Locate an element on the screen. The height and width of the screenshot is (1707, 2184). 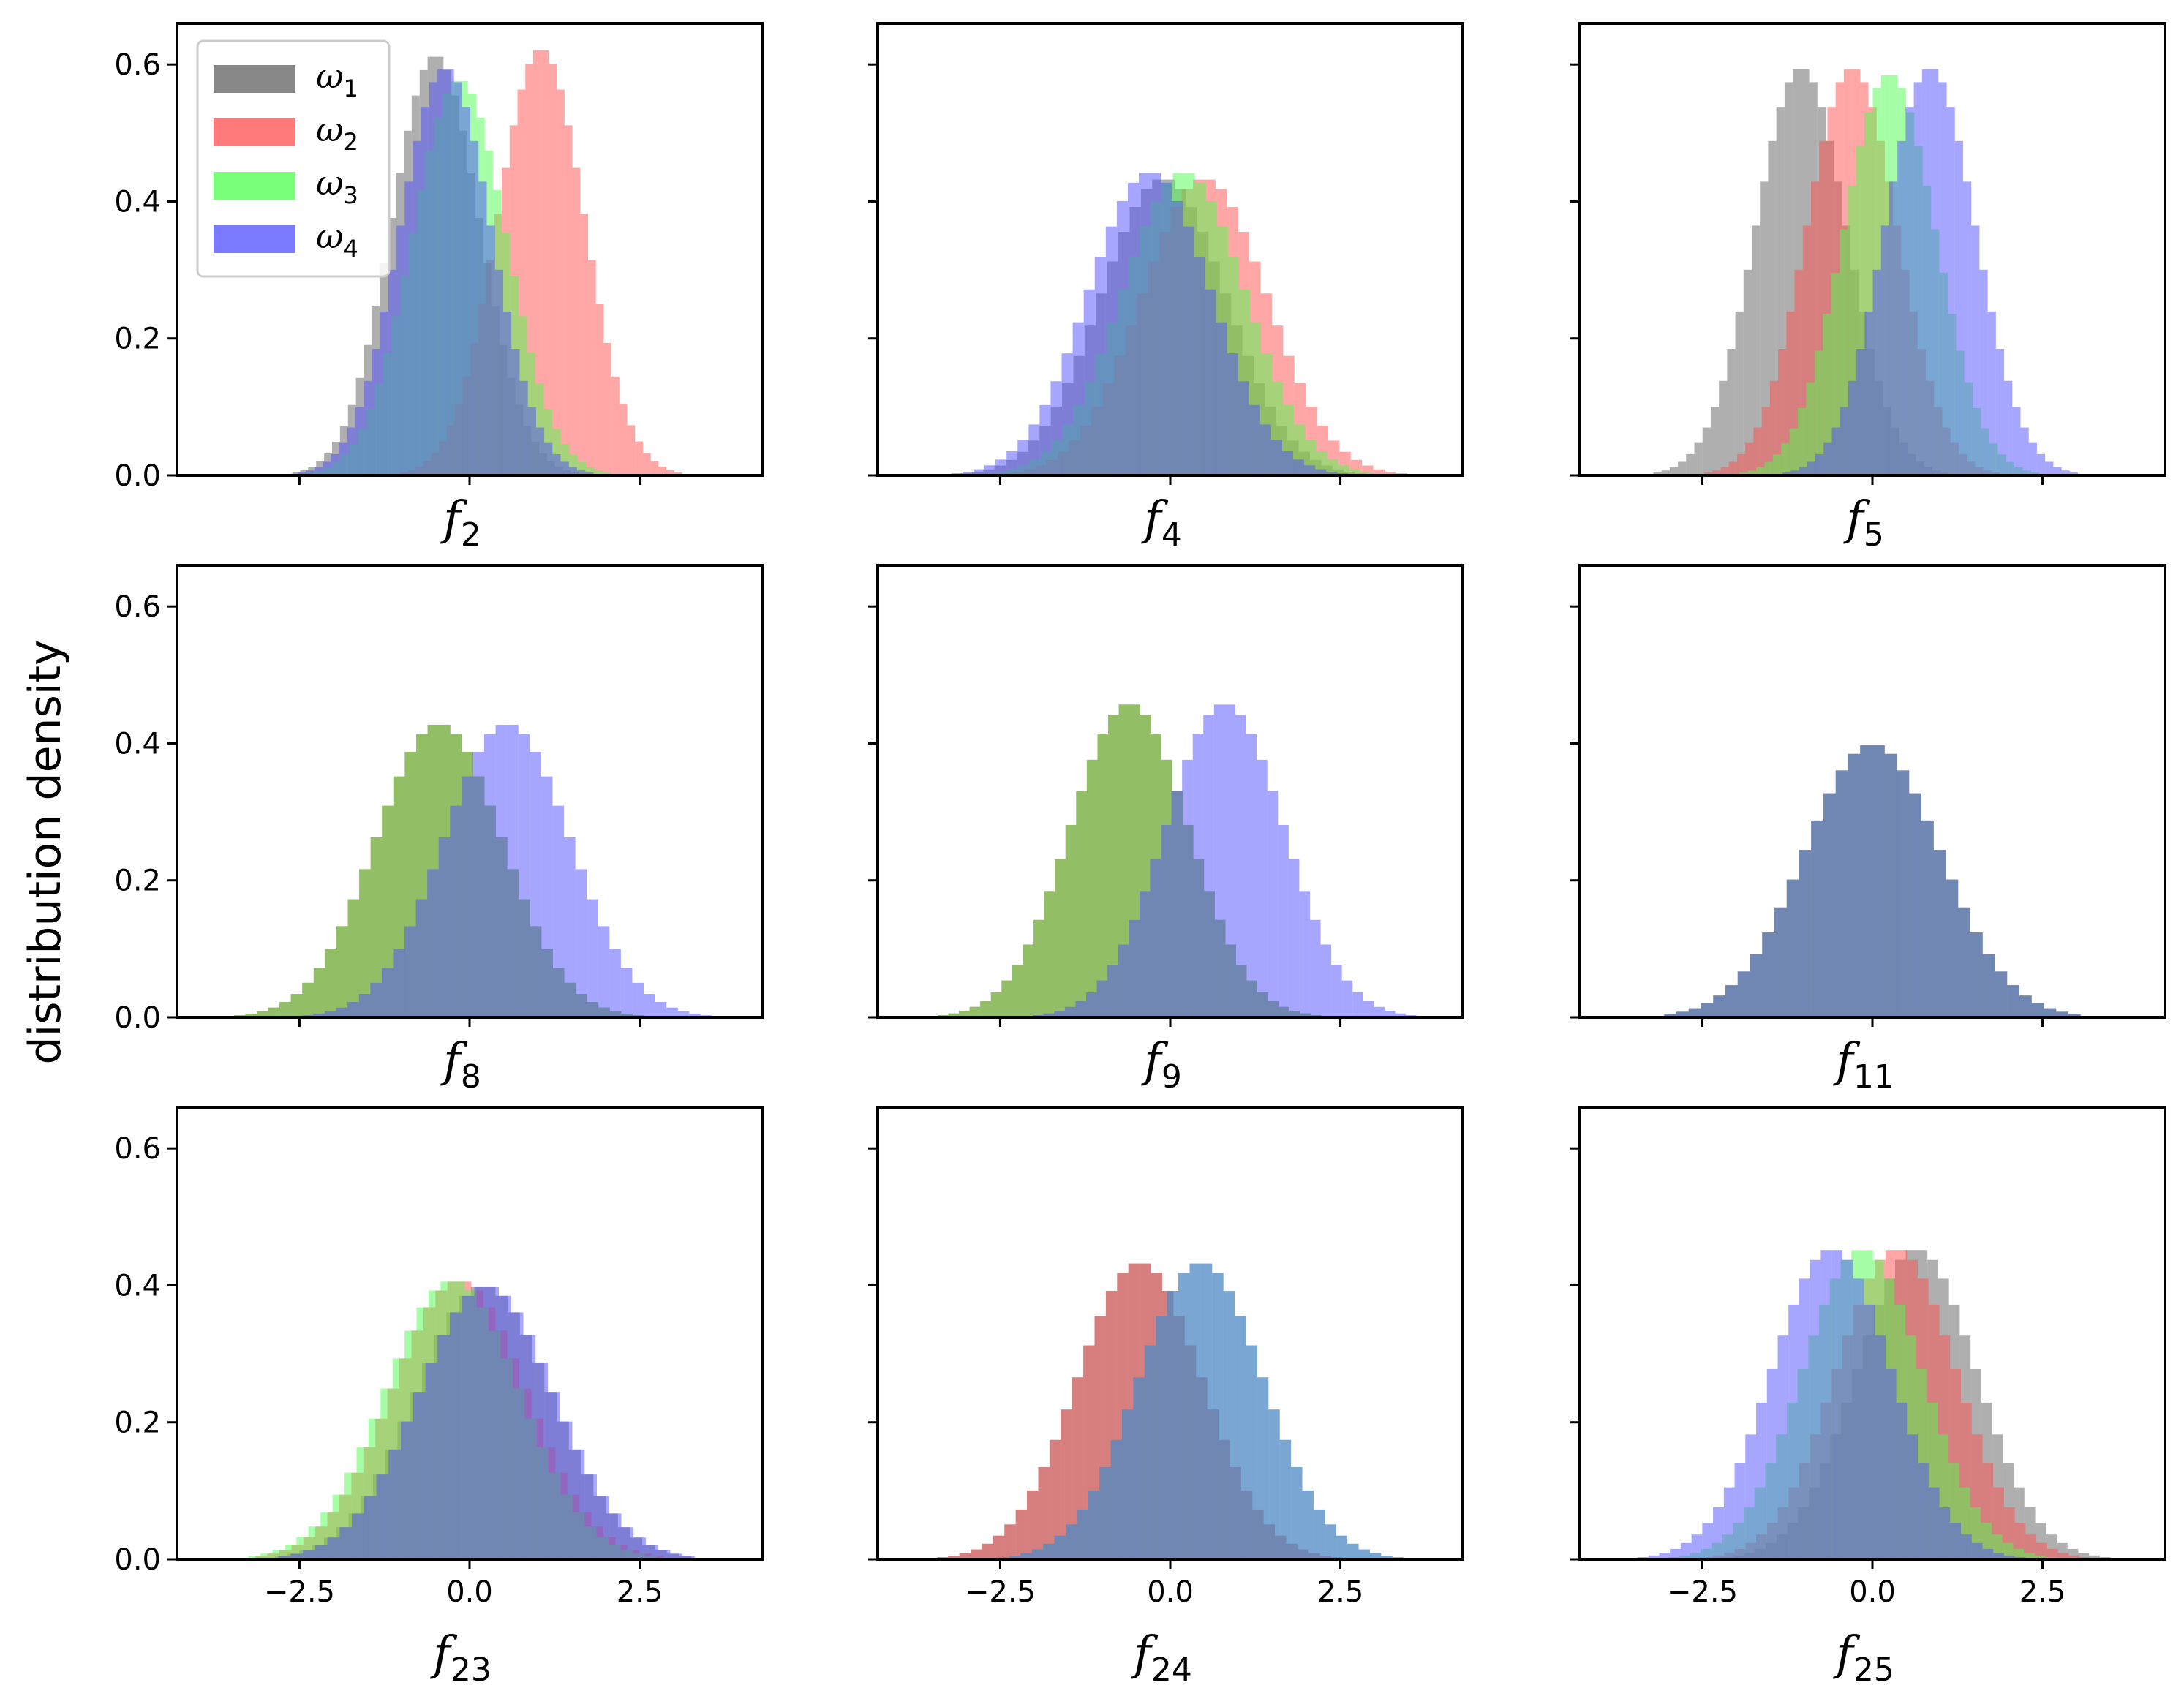
panel-24: −2.5 0.0 2.5 f24 is located at coordinates (1166, 1397).